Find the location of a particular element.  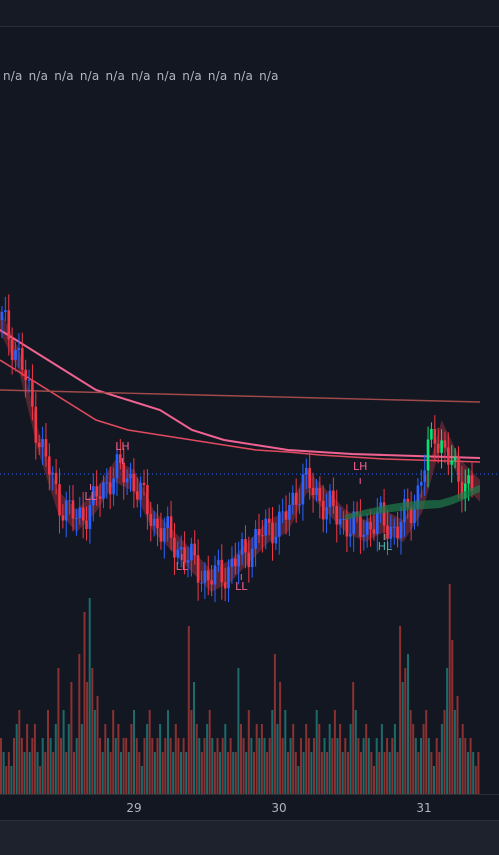

x-tick-label: 30 is located at coordinates (278, 808).